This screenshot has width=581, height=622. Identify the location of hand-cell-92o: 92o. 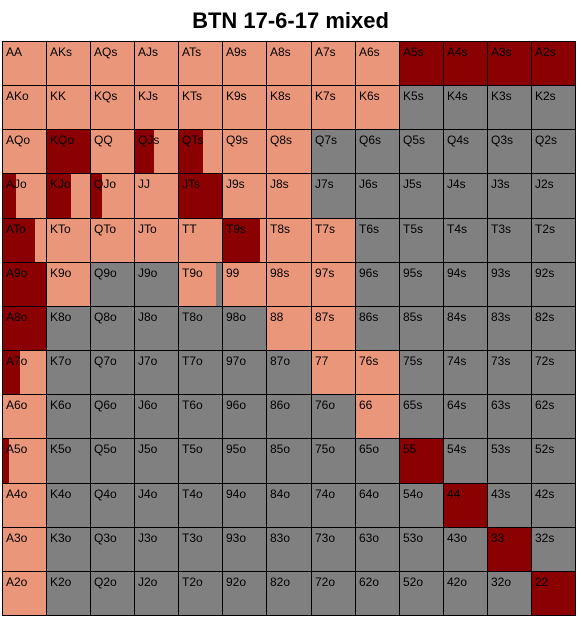
(244, 593).